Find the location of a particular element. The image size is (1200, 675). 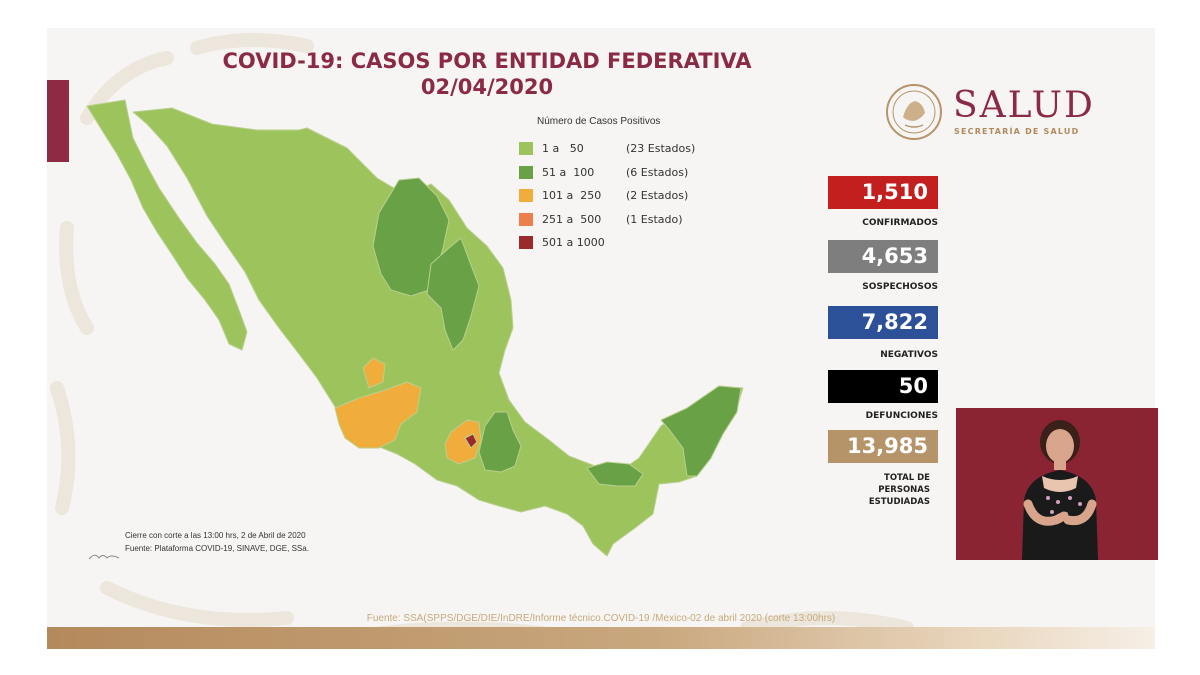

legend-item: 101 a 250 (2 Estados) is located at coordinates (614, 196).